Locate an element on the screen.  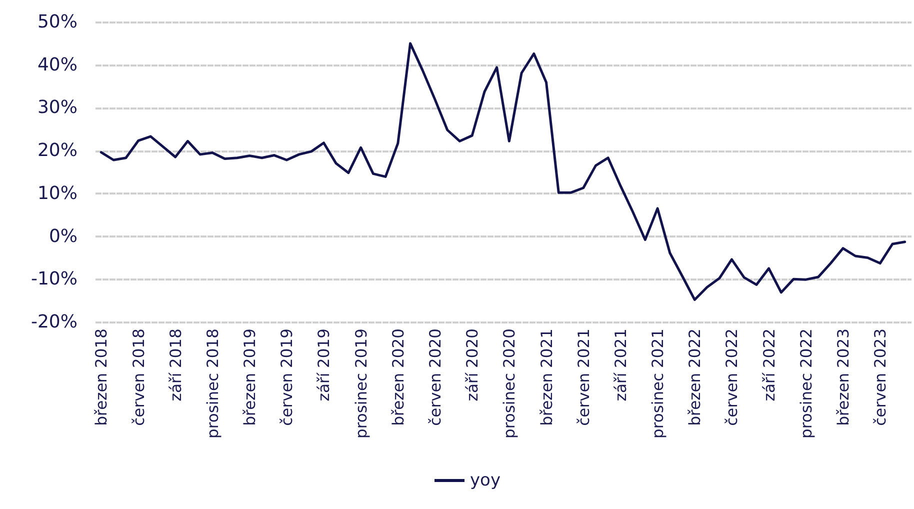
x-tick-label: červen 2023 is located at coordinates (881, 377).